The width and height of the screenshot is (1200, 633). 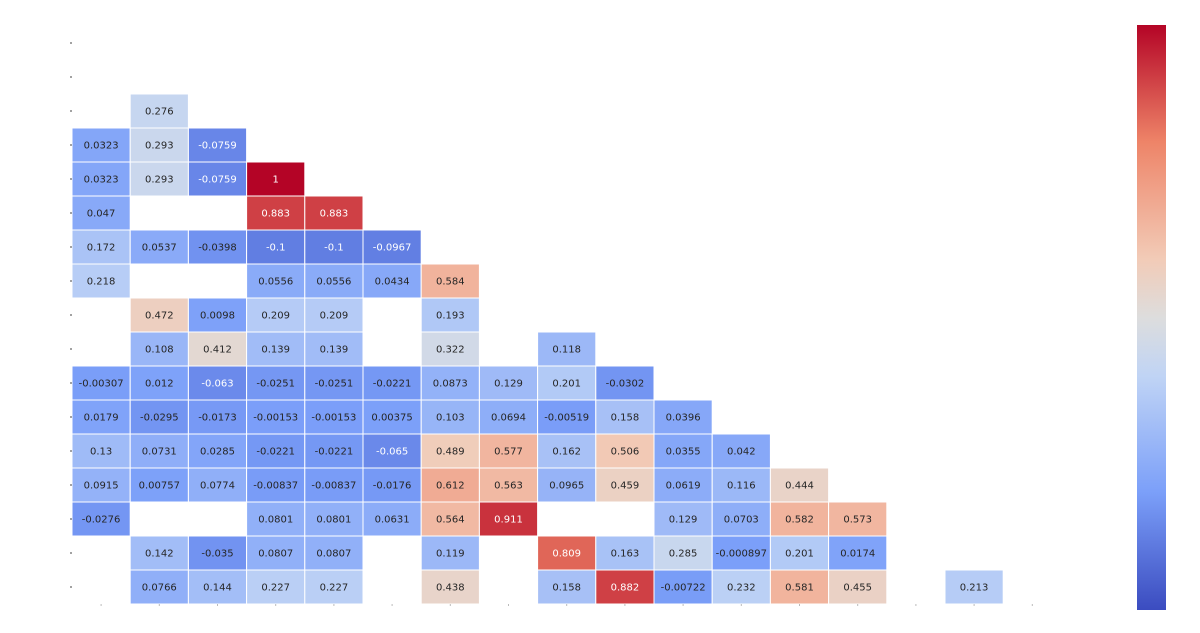 What do you see at coordinates (625, 452) in the screenshot?
I see `cell-value-label: 0.506` at bounding box center [625, 452].